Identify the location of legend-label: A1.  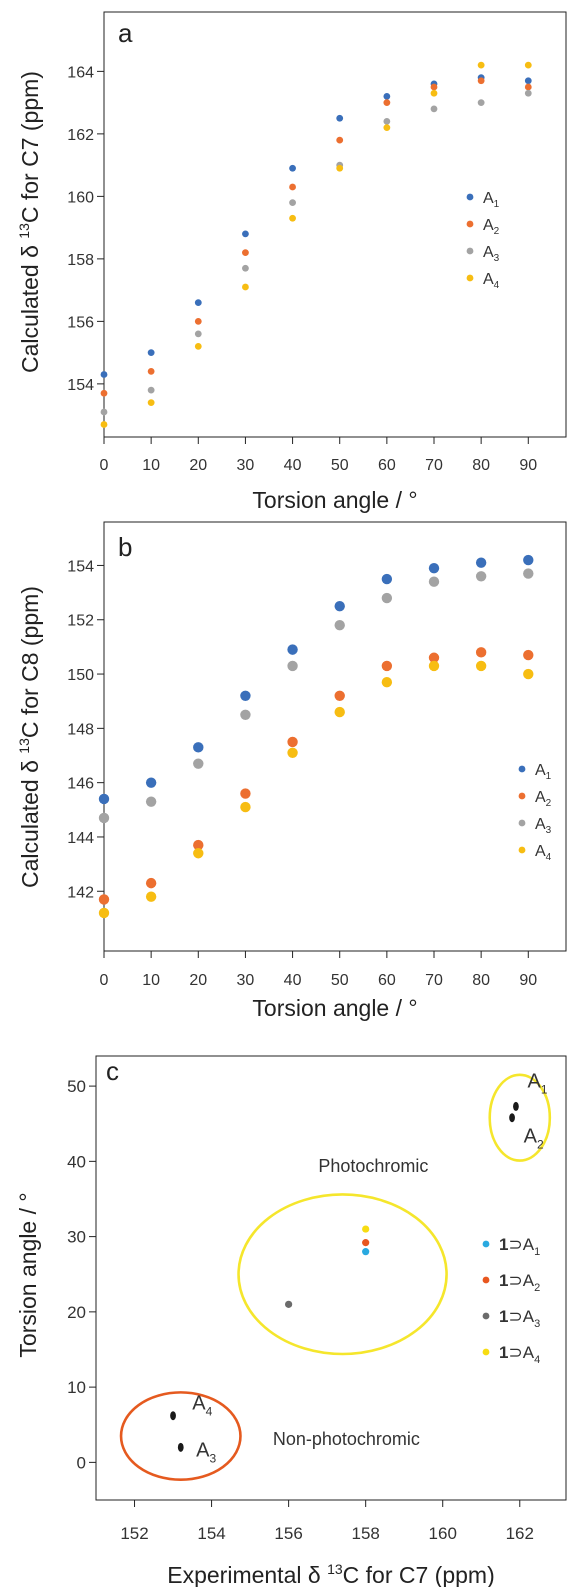
(491, 200).